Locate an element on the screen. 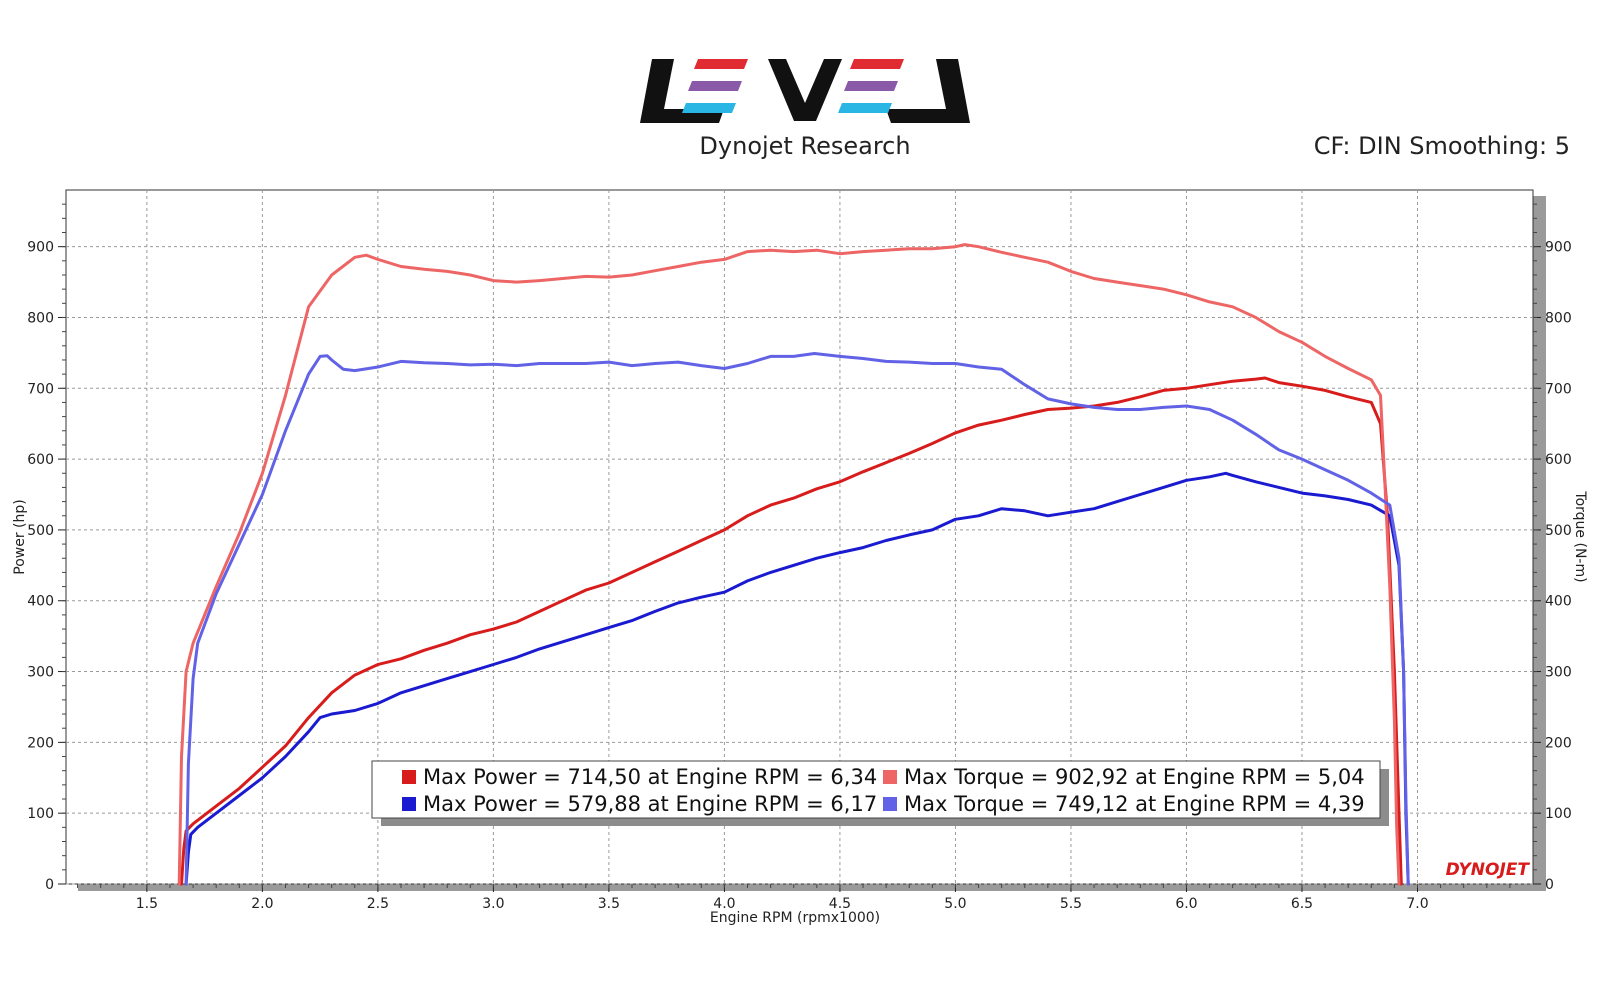 This screenshot has height=1000, width=1600. x-tick-label-2: 2.5 is located at coordinates (378, 904).